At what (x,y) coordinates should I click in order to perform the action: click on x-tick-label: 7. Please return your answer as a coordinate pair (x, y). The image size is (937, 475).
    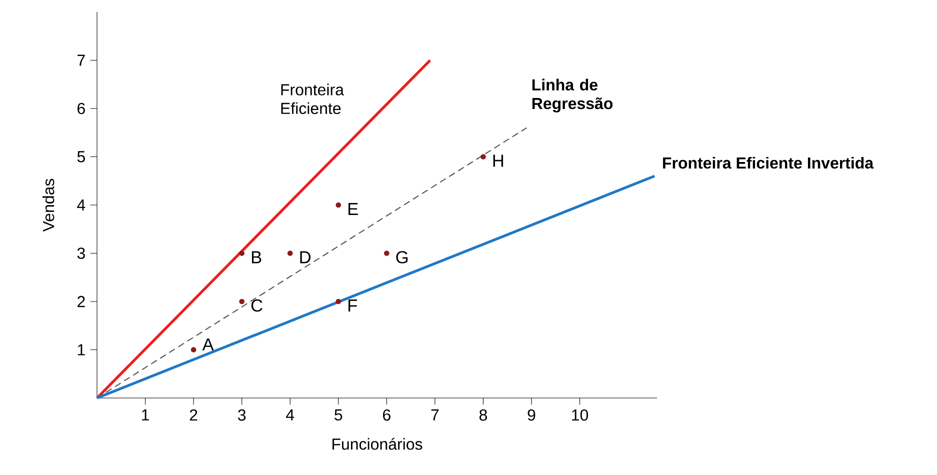
    Looking at the image, I should click on (435, 414).